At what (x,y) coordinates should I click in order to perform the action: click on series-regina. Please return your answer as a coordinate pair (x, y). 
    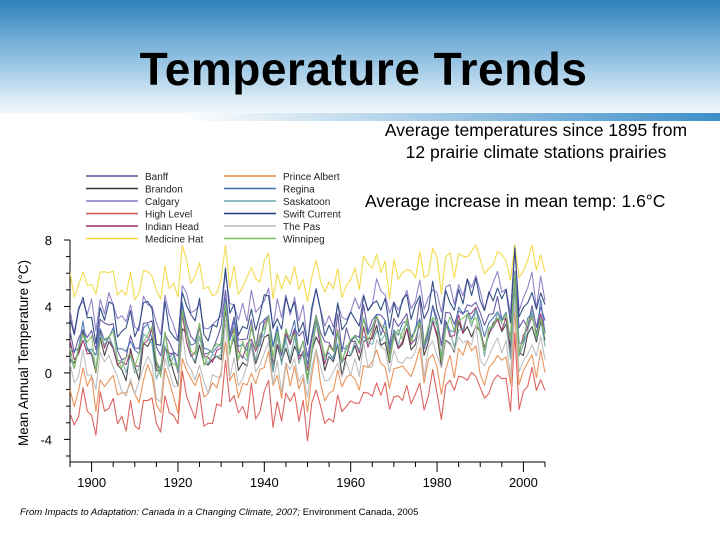
    Looking at the image, I should click on (307, 322).